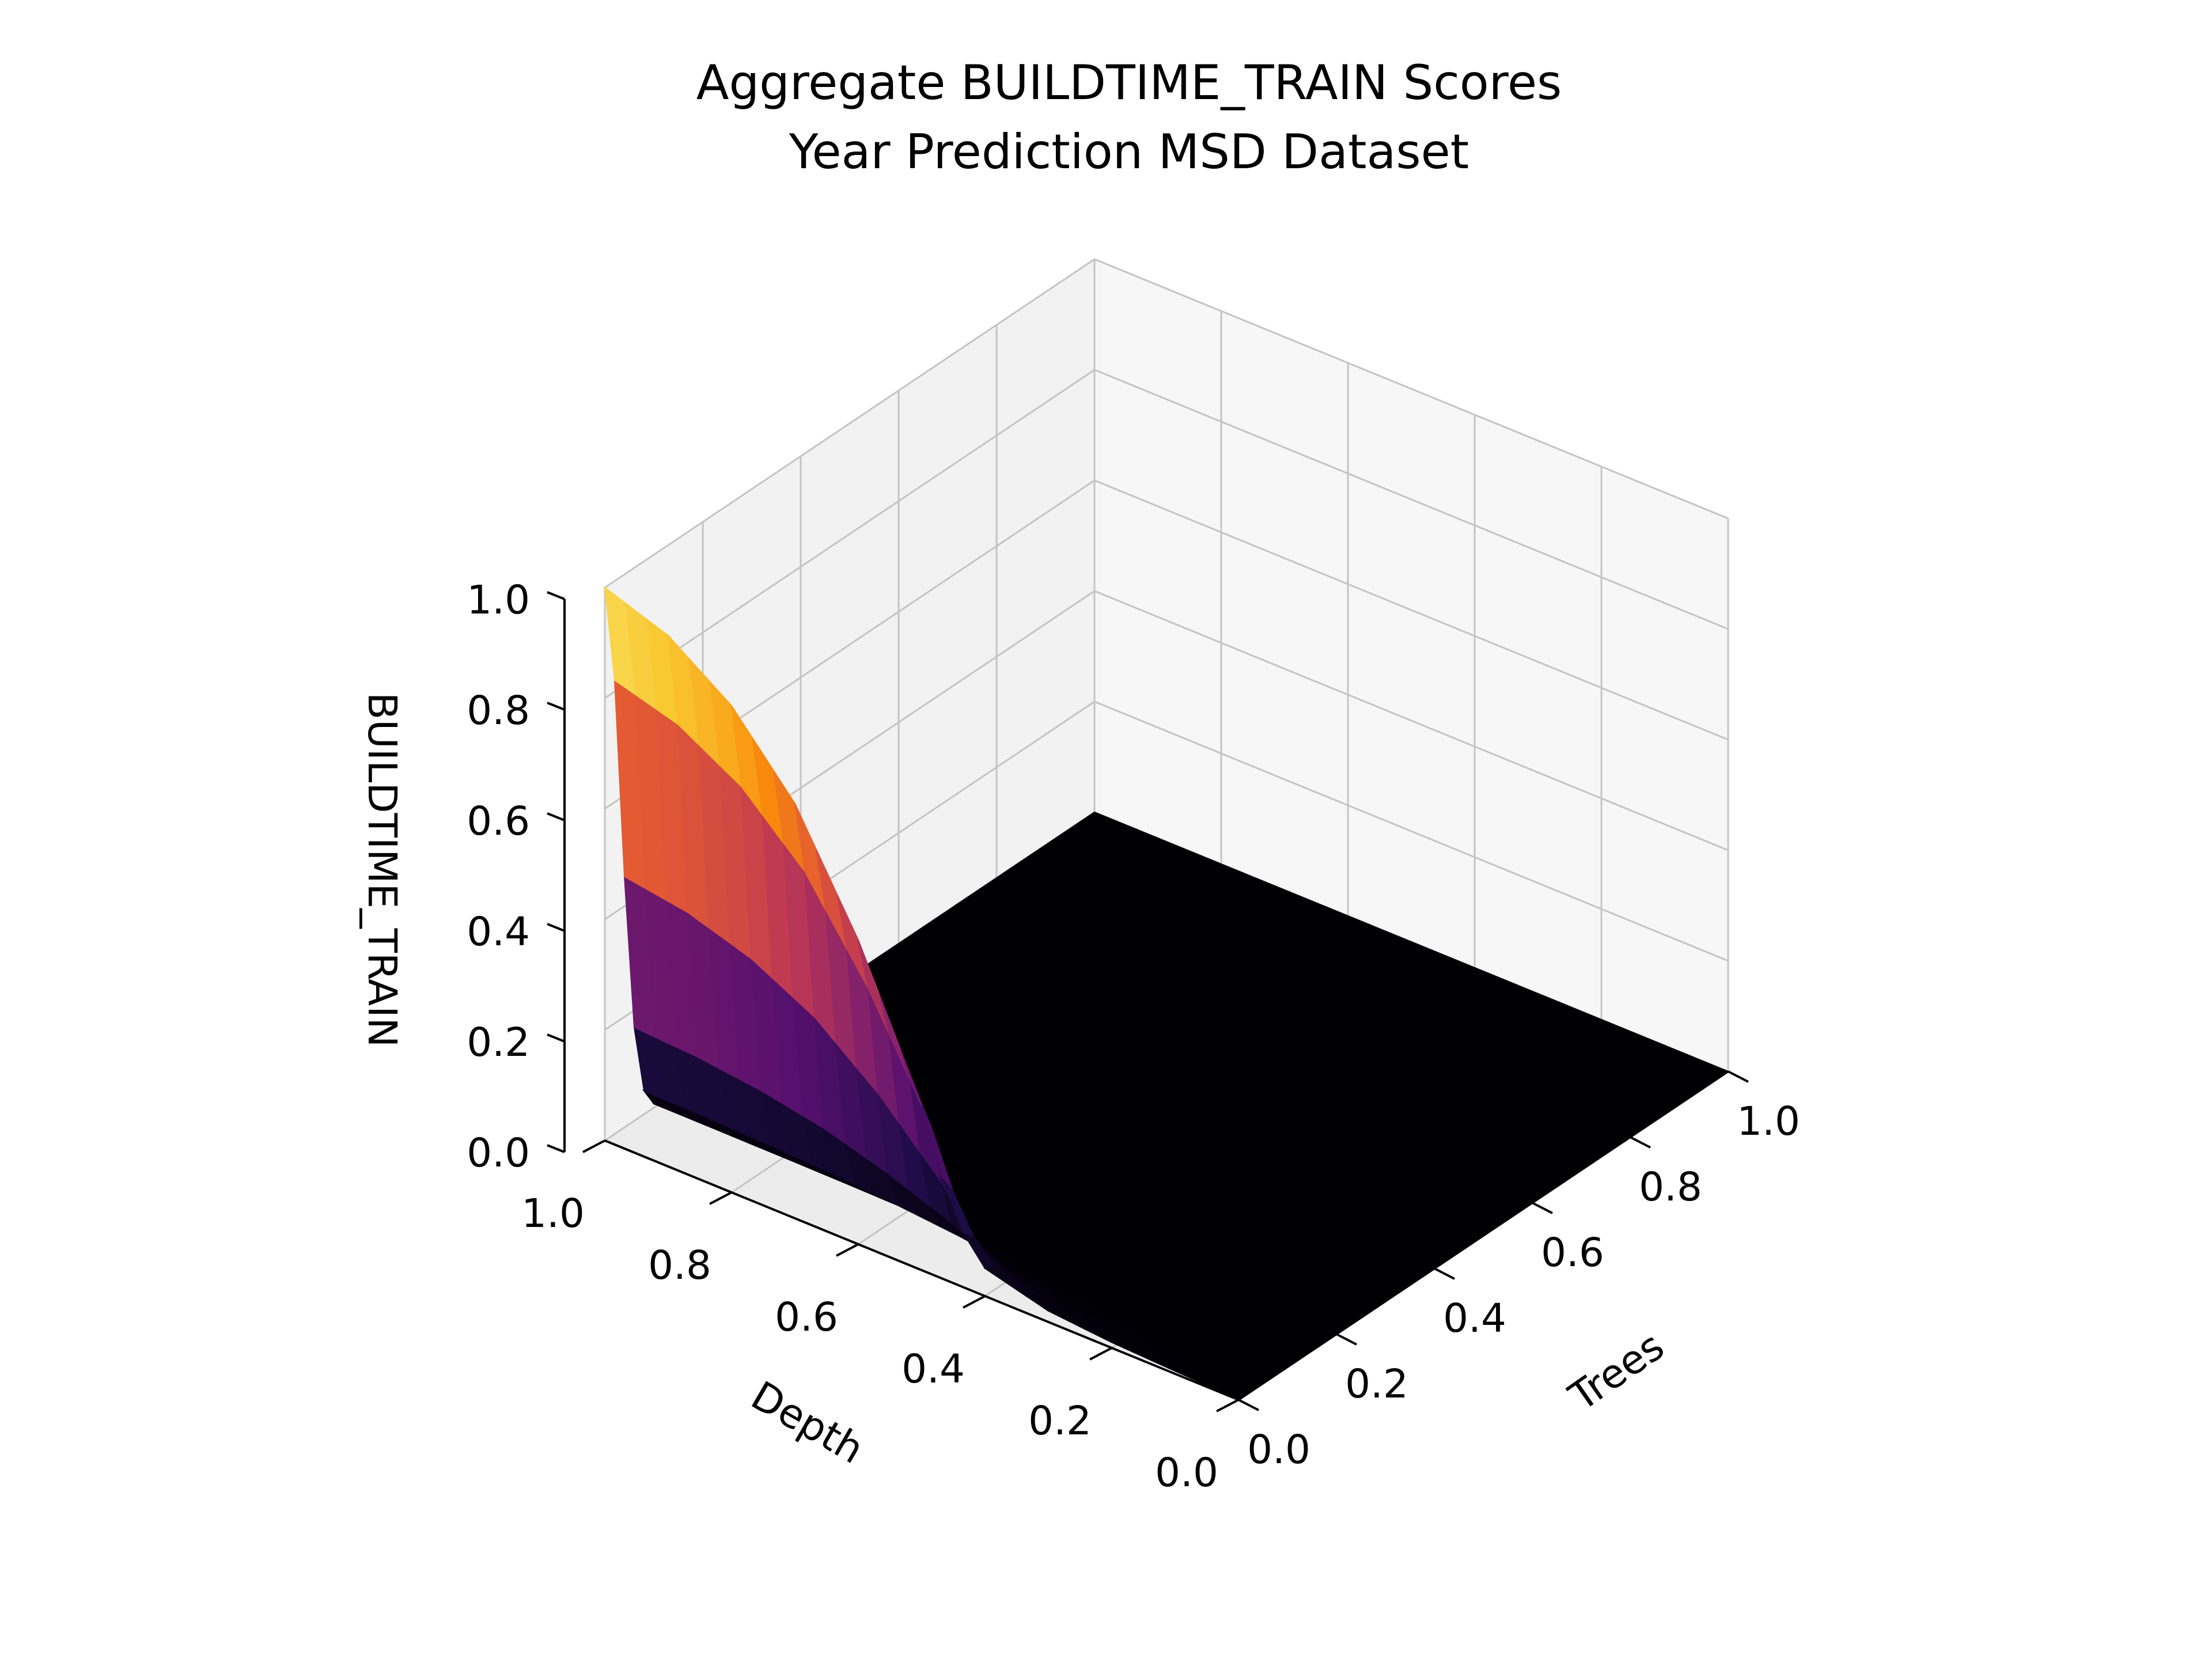 This screenshot has height=1659, width=2212. I want to click on y-tick-label: 1.0, so click(553, 1214).